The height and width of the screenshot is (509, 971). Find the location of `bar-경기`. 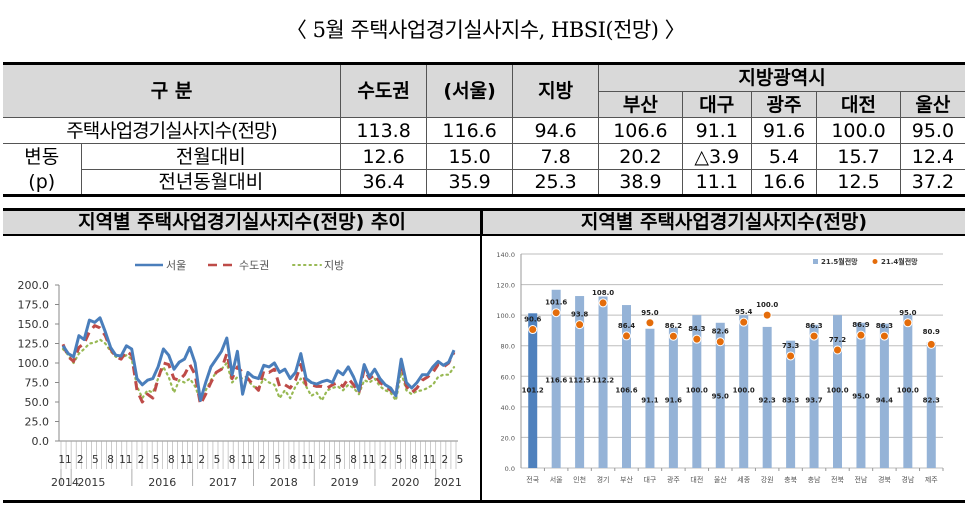

bar-경기 is located at coordinates (603, 382).